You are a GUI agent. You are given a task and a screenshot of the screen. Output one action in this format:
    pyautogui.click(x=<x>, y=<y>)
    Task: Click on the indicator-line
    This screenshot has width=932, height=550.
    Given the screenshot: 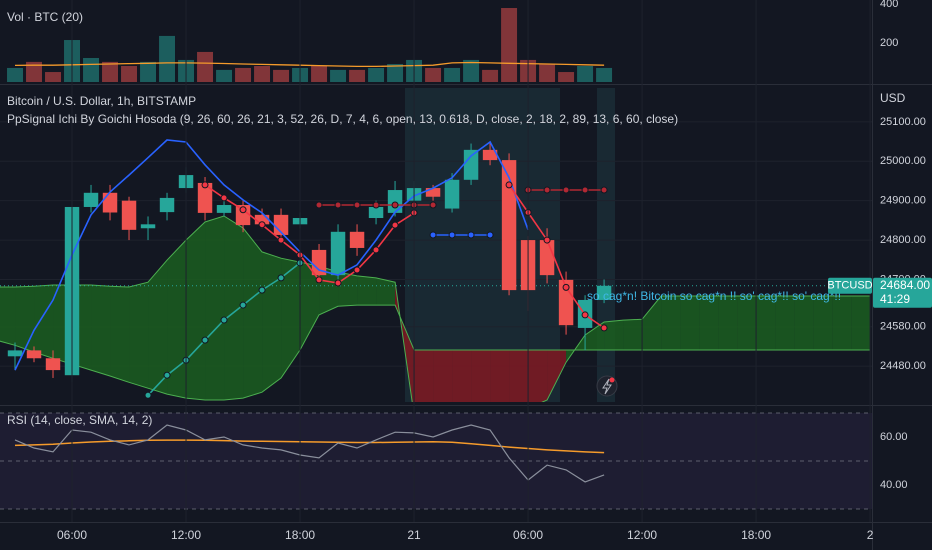 What is the action you would take?
    pyautogui.click(x=404, y=256)
    